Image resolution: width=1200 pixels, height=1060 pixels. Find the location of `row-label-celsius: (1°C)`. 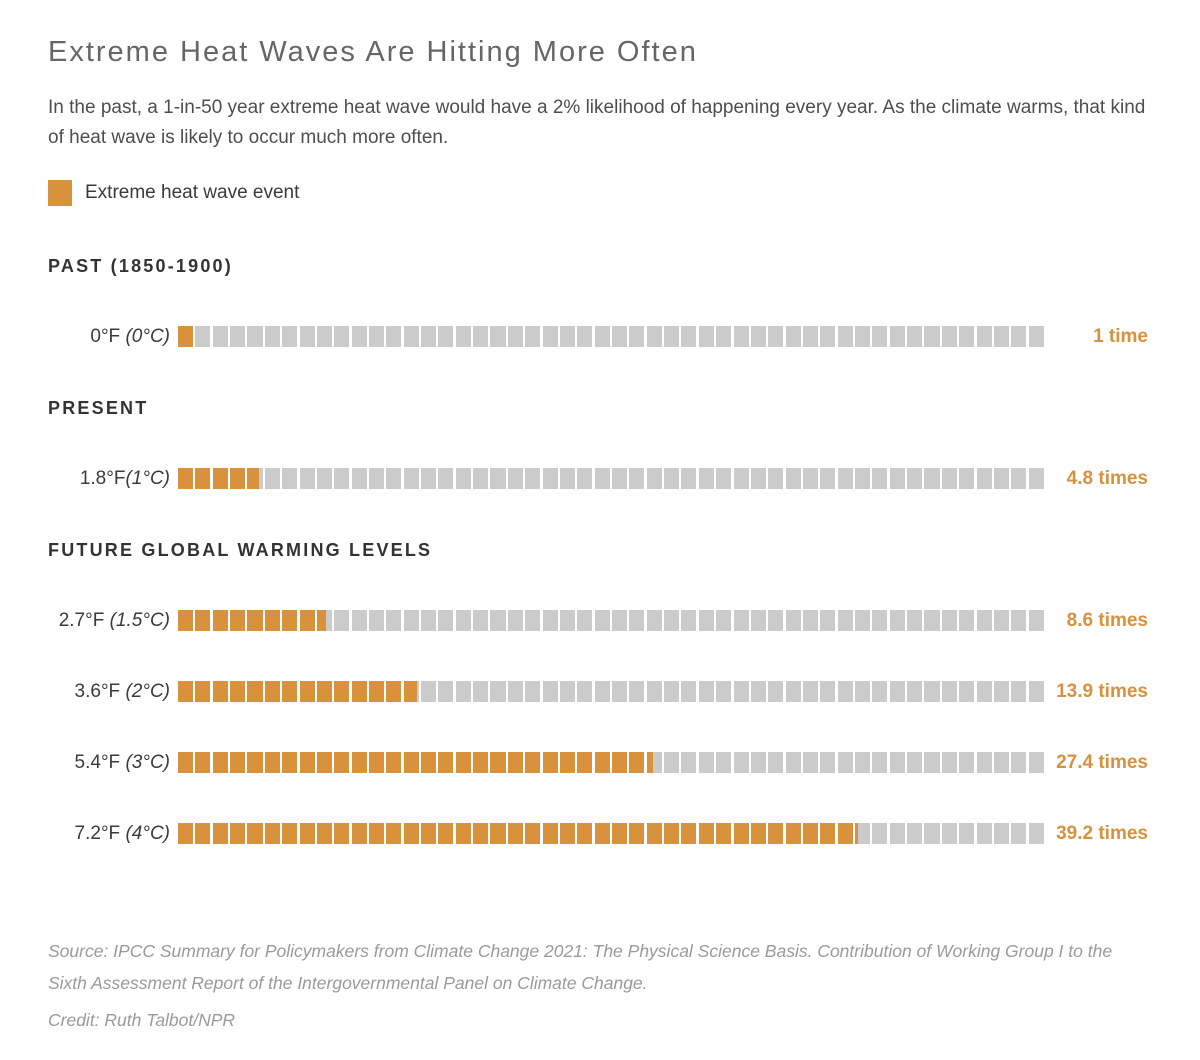

row-label-celsius: (1°C) is located at coordinates (147, 478).